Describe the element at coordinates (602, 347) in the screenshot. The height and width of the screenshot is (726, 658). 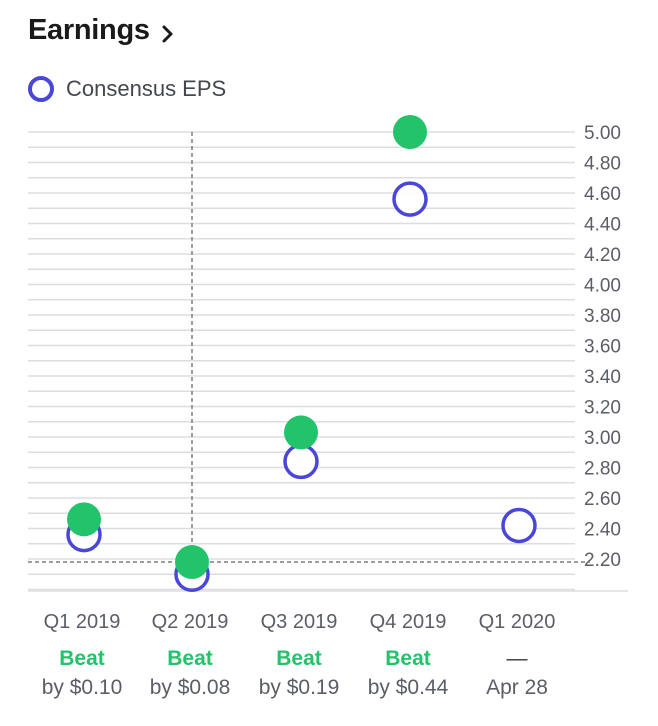
I see `y-tick-label: 3.60` at that location.